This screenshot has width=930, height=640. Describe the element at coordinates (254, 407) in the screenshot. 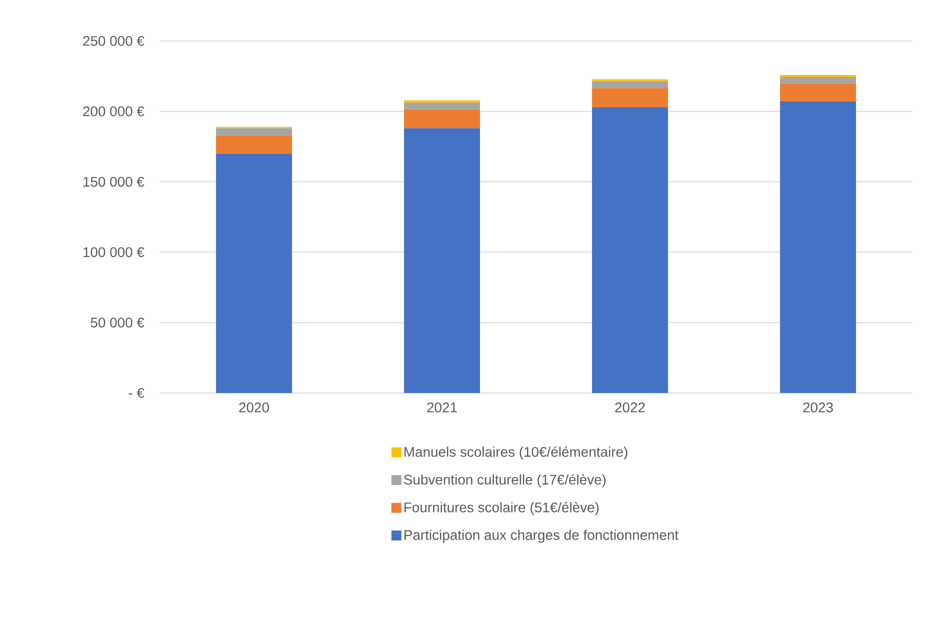

I see `x-tick-label: 2020` at that location.